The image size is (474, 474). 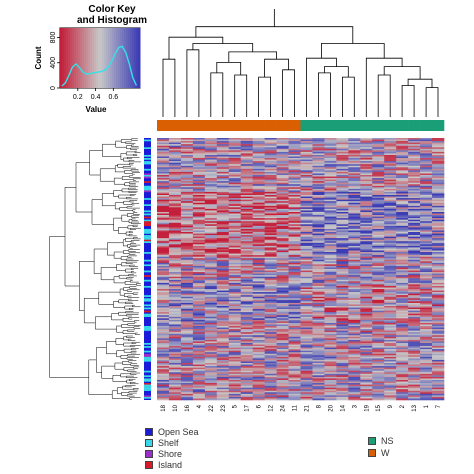 I want to click on column-dendrogram-link, so click(x=217, y=94).